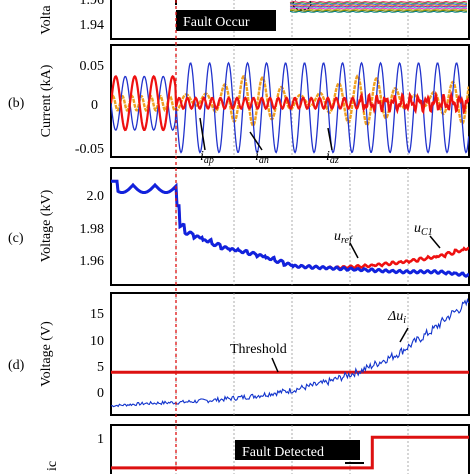 The width and height of the screenshot is (474, 474). I want to click on uref-label: uref, so click(343, 237).